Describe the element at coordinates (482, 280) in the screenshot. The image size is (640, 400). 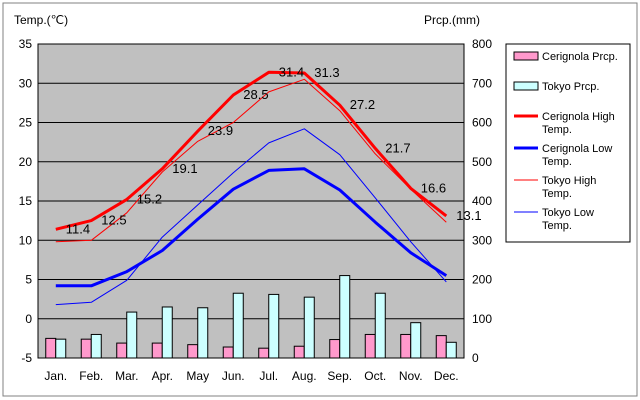
I see `right-tick-label: 200` at that location.